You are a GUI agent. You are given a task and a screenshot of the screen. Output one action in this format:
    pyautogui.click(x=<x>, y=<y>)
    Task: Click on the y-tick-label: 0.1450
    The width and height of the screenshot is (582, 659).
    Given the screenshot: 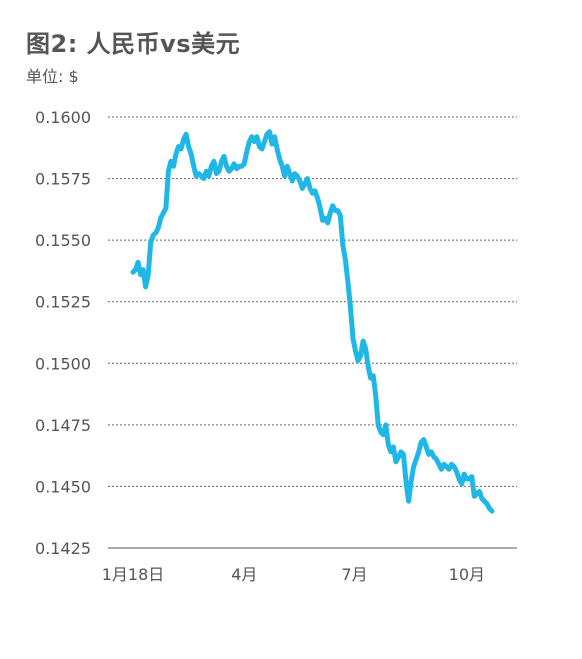 What is the action you would take?
    pyautogui.click(x=63, y=486)
    